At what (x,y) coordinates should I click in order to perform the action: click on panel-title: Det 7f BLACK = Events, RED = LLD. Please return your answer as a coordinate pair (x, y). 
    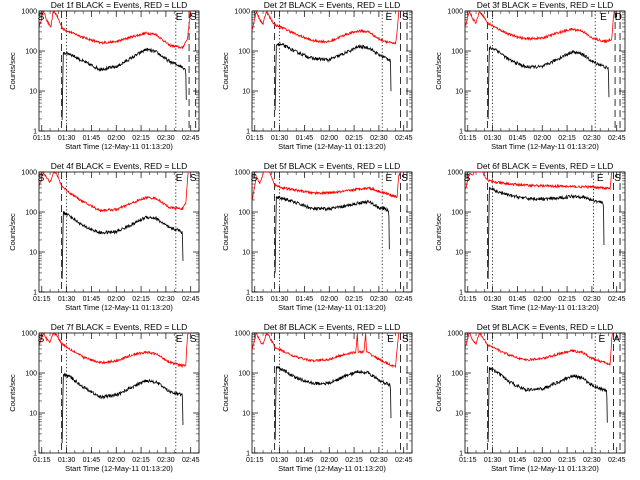
    Looking at the image, I should click on (119, 327).